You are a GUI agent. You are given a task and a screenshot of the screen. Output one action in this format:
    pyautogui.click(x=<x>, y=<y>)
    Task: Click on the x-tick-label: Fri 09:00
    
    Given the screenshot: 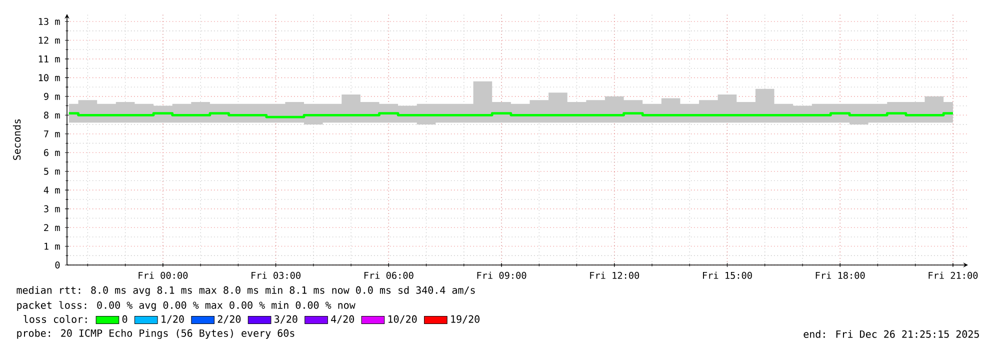 What is the action you would take?
    pyautogui.click(x=501, y=275)
    